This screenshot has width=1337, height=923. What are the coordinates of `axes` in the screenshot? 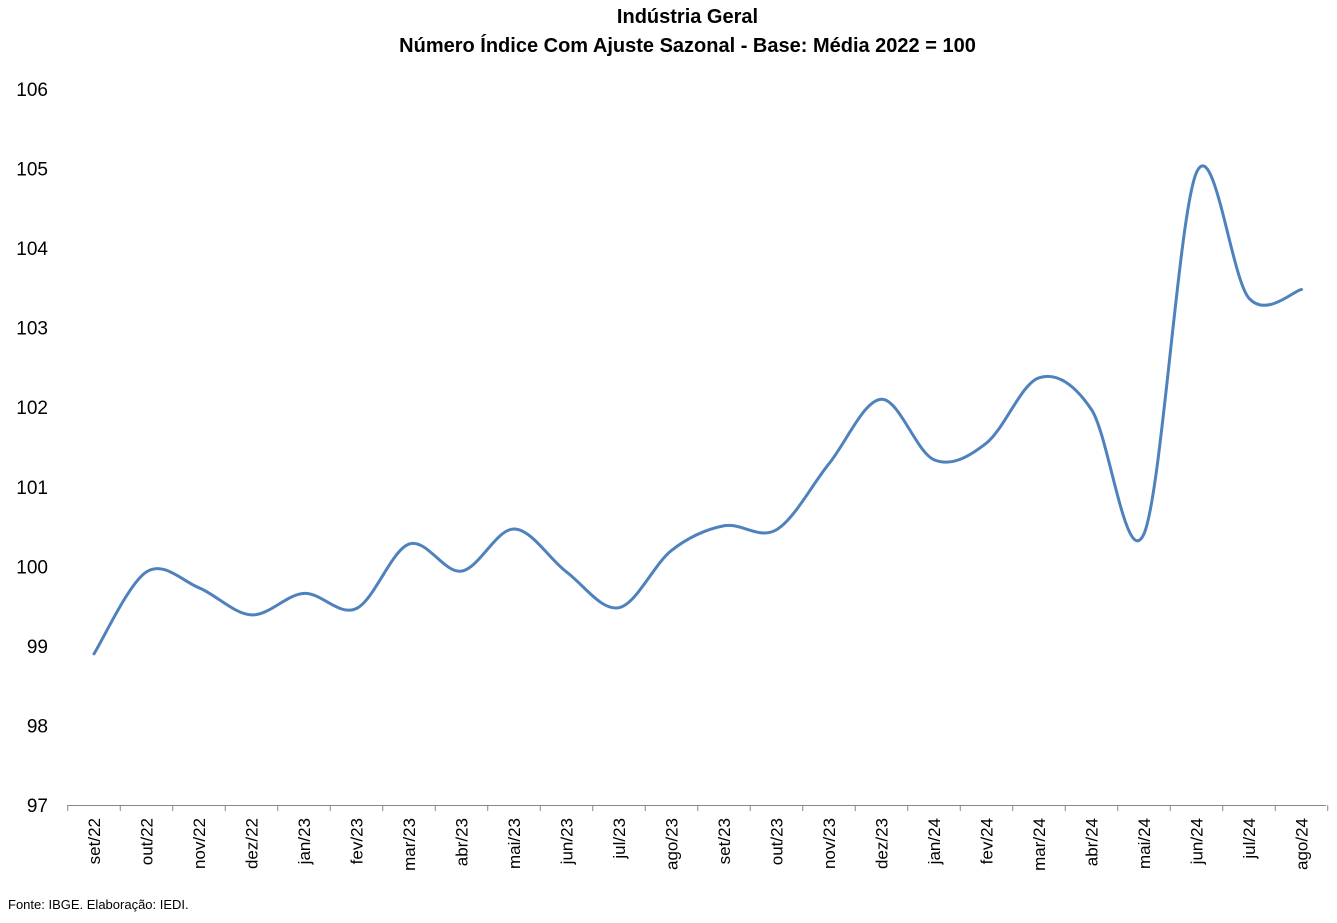 It's located at (698, 808).